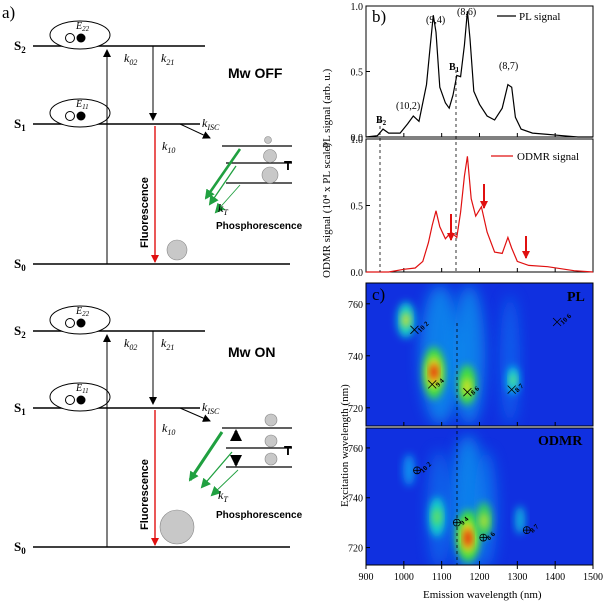 The height and width of the screenshot is (604, 603). I want to click on y-tick-label: 0.0, so click(357, 273).